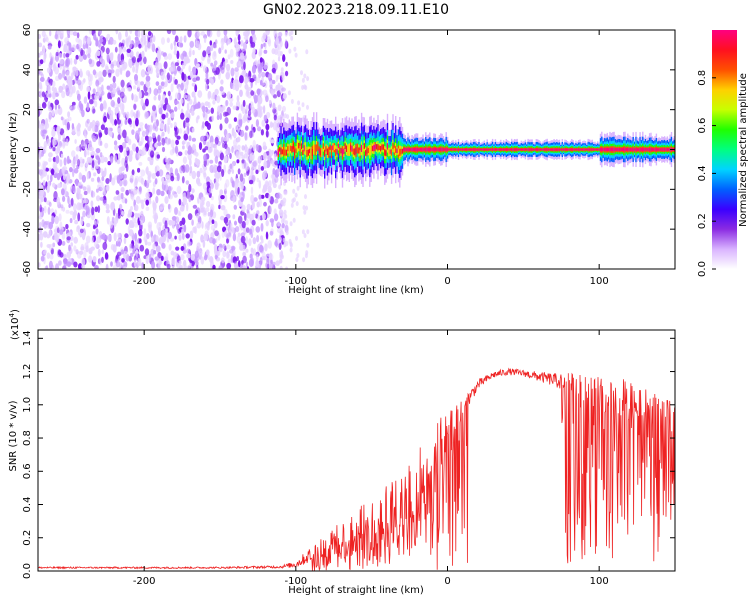 This screenshot has height=600, width=750. Describe the element at coordinates (295, 281) in the screenshot. I see `x-tick-label: -100` at that location.